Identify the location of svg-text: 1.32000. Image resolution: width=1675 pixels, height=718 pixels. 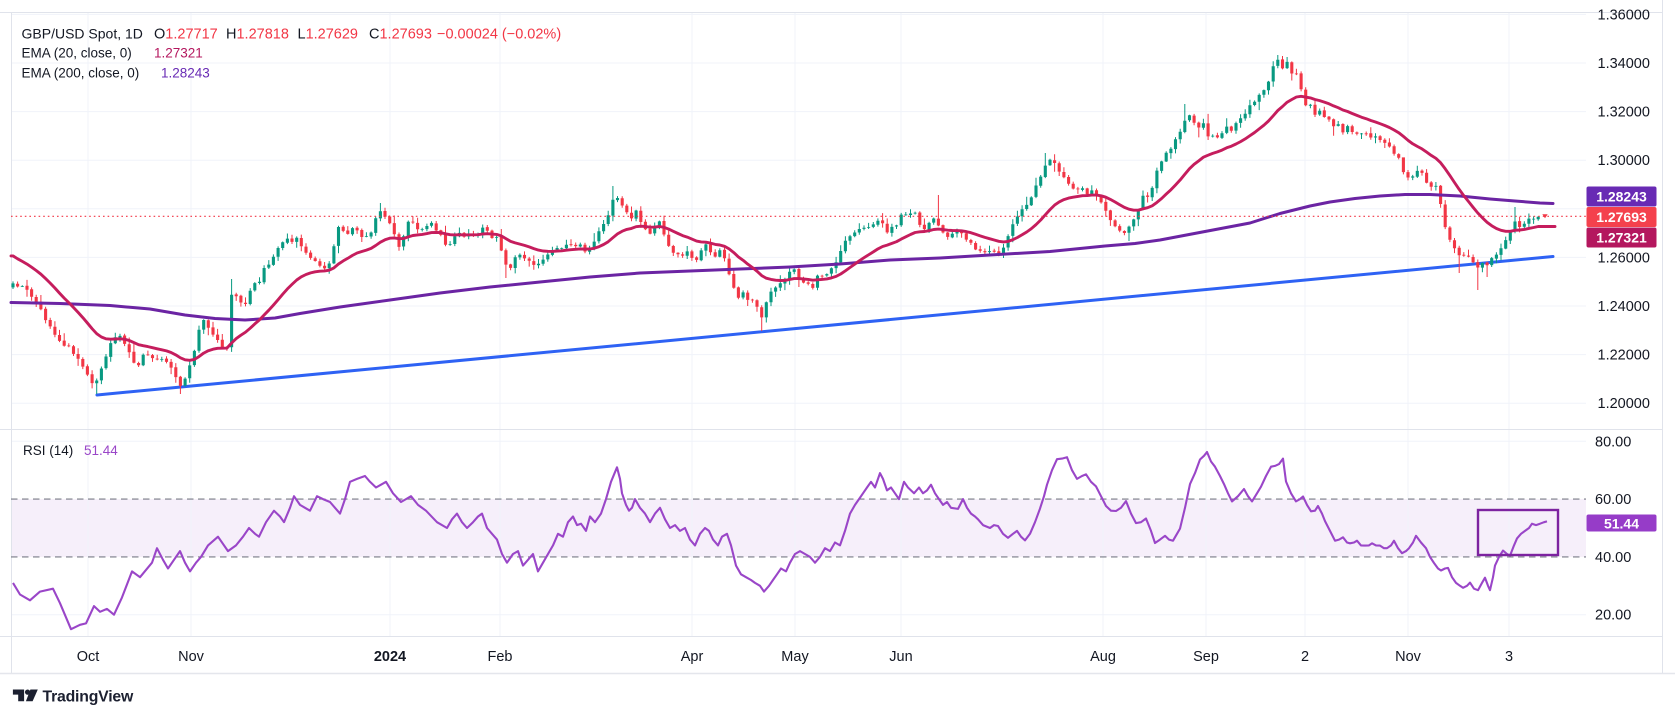
(1624, 113).